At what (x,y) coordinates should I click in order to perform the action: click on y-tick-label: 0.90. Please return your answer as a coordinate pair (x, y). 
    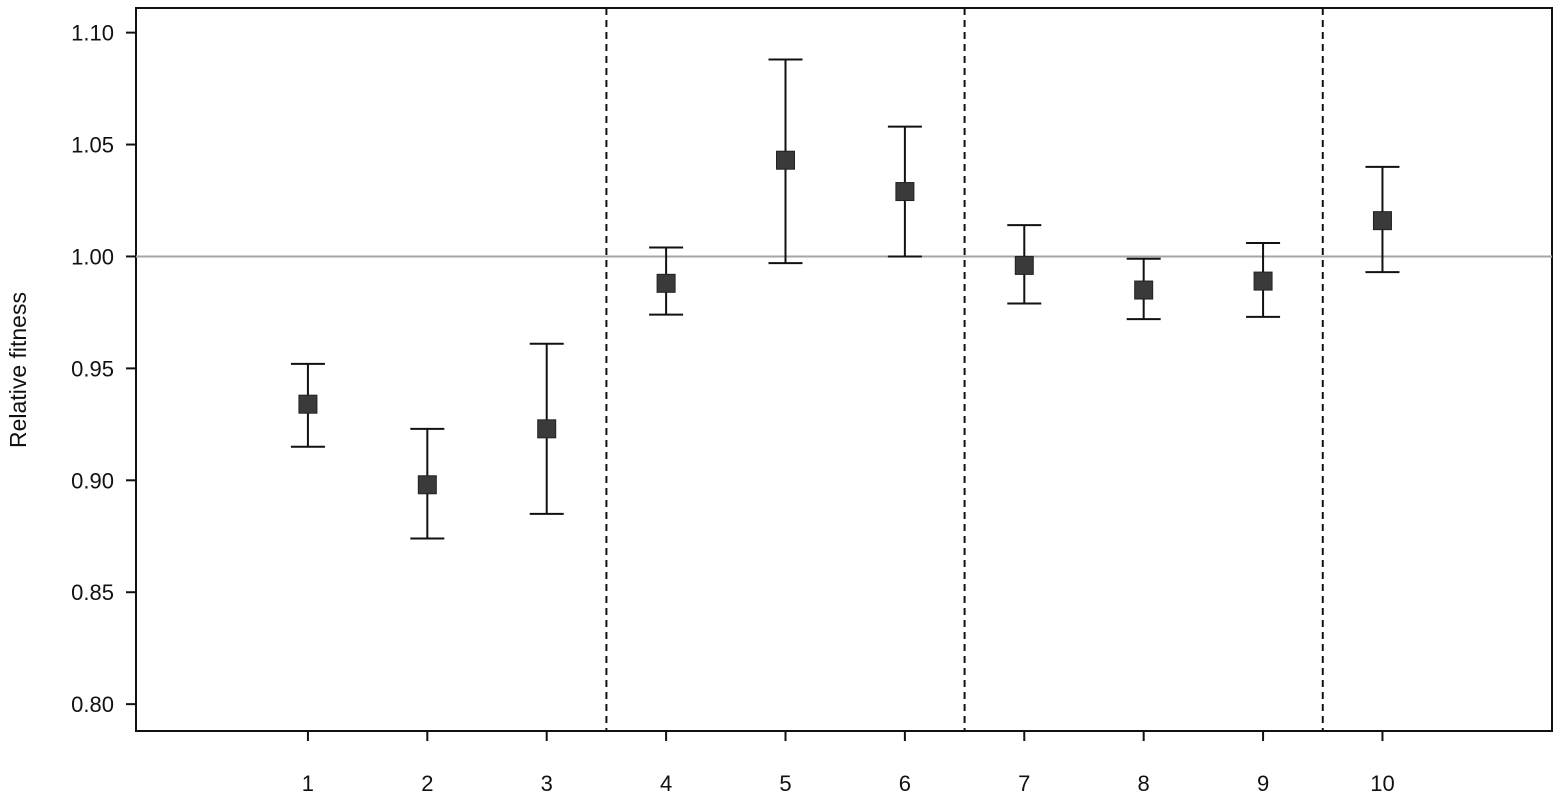
    Looking at the image, I should click on (92, 480).